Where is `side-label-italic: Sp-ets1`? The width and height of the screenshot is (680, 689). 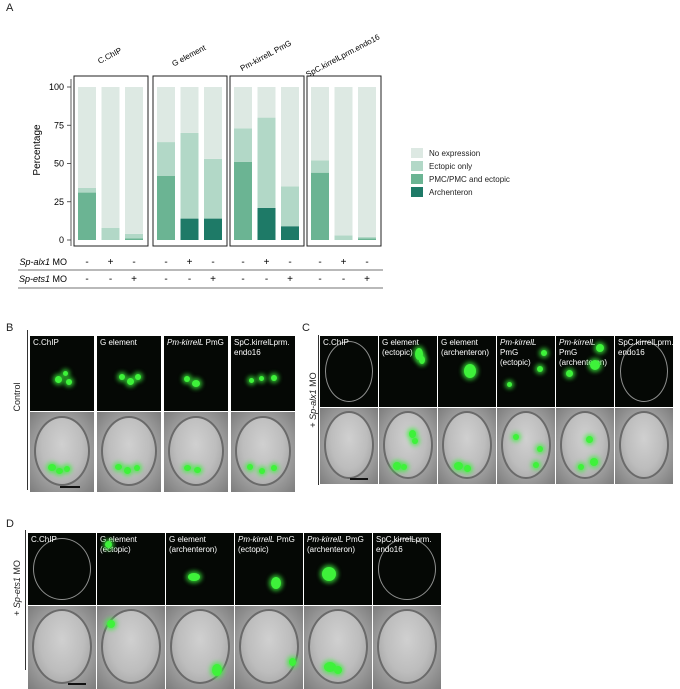
side-label-italic: Sp-ets1 is located at coordinates (17, 593).